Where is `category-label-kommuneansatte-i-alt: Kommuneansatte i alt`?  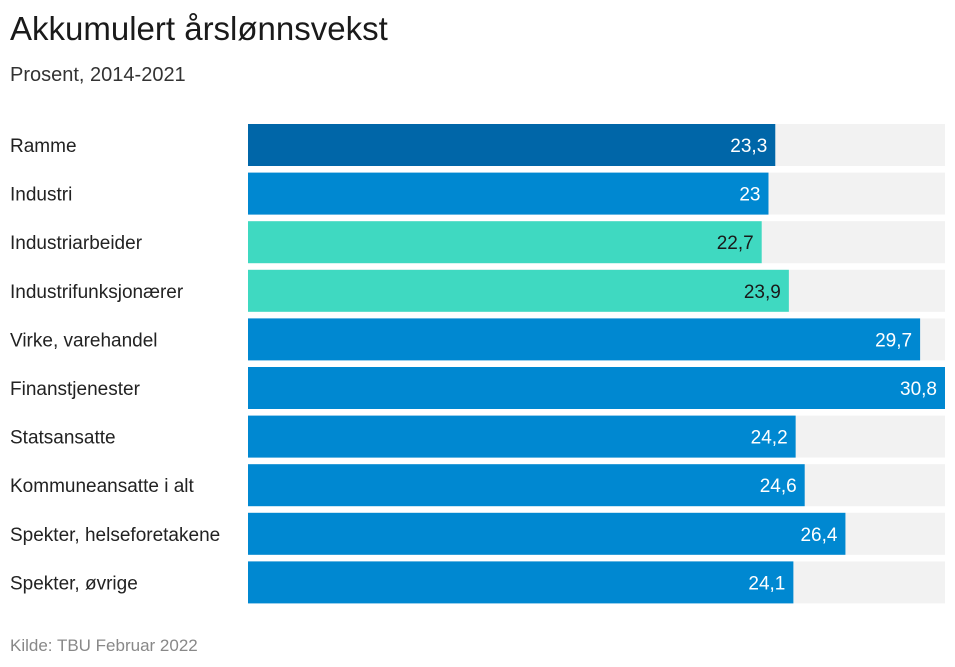 category-label-kommuneansatte-i-alt: Kommuneansatte i alt is located at coordinates (102, 486).